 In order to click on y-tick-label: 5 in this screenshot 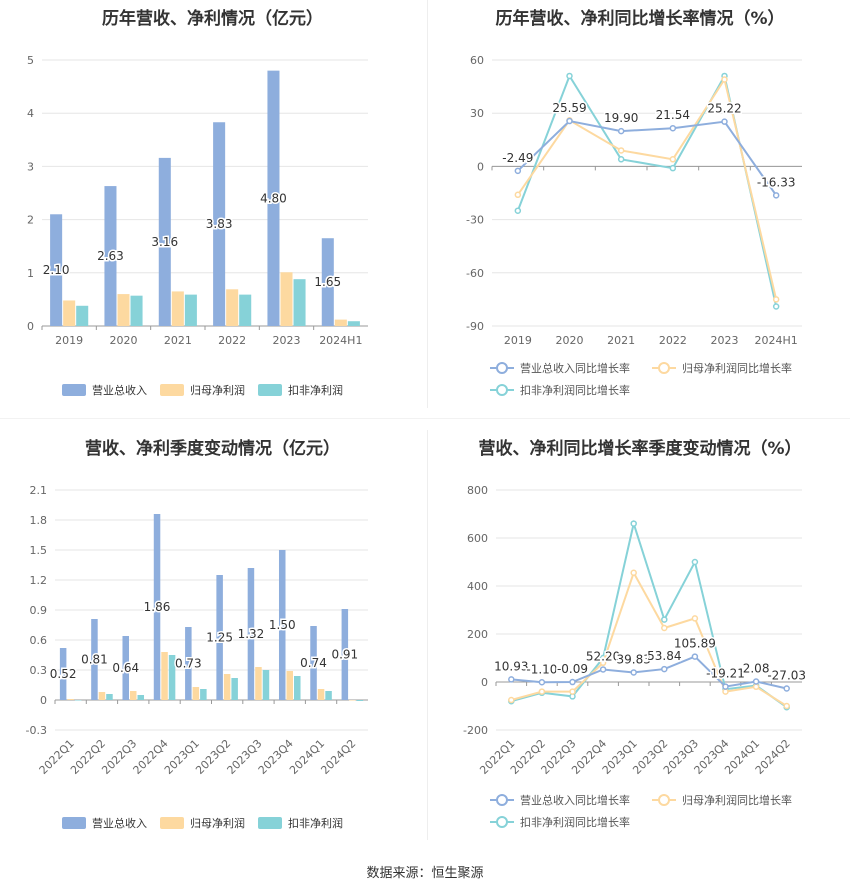, I will do `click(30, 60)`.